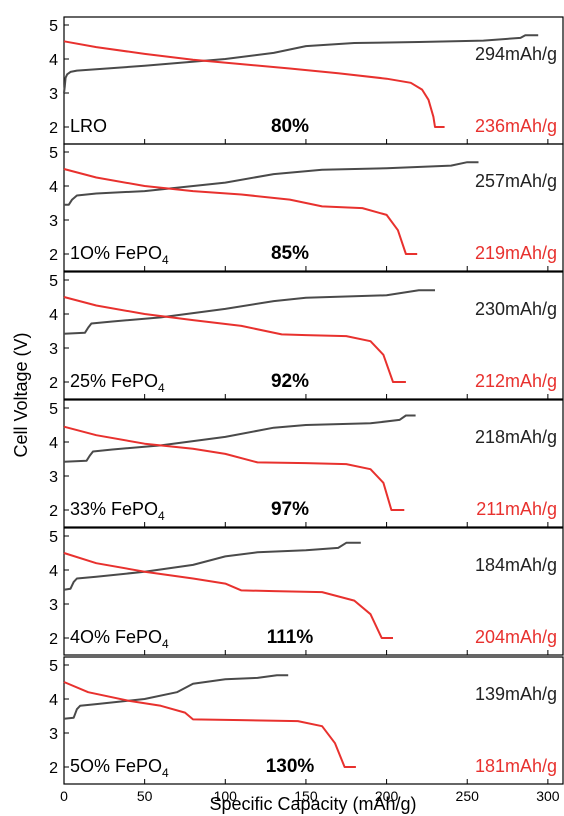  Describe the element at coordinates (290, 253) in the screenshot. I see `retention-value: 85%` at that location.